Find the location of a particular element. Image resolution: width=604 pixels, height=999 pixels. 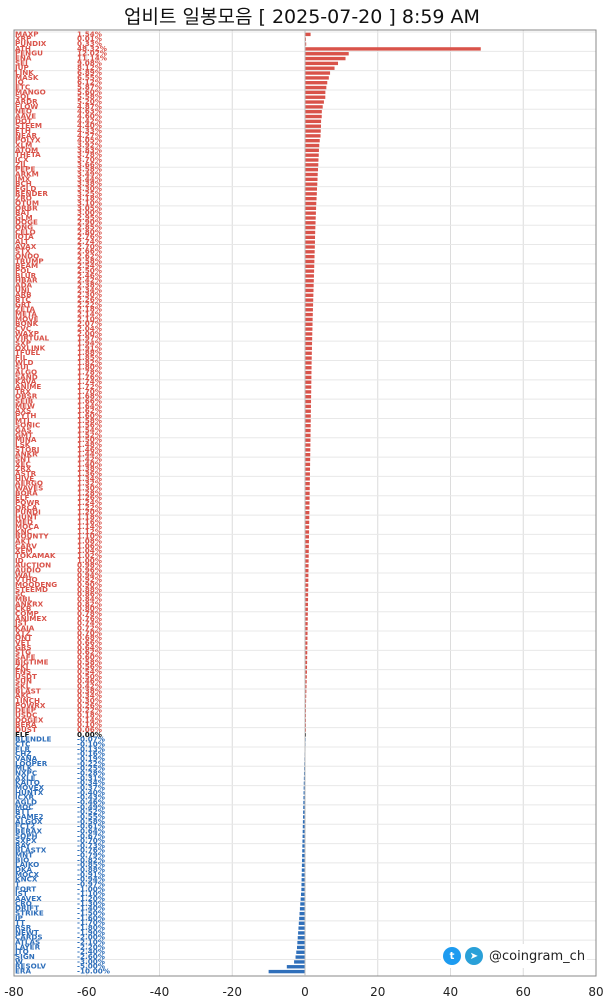

row-name-label: IOTA is located at coordinates (24, 236).